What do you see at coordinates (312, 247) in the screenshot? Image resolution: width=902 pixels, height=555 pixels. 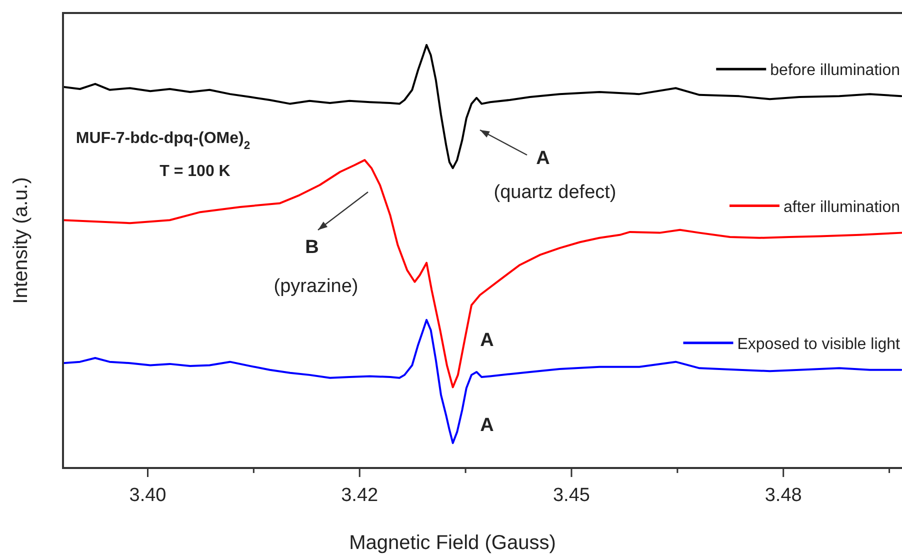 I see `annotation: B` at bounding box center [312, 247].